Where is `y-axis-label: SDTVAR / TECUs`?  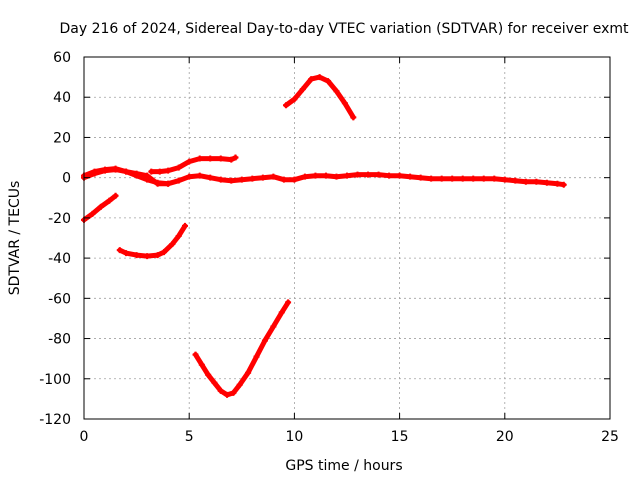 y-axis-label: SDTVAR / TECUs is located at coordinates (15, 238).